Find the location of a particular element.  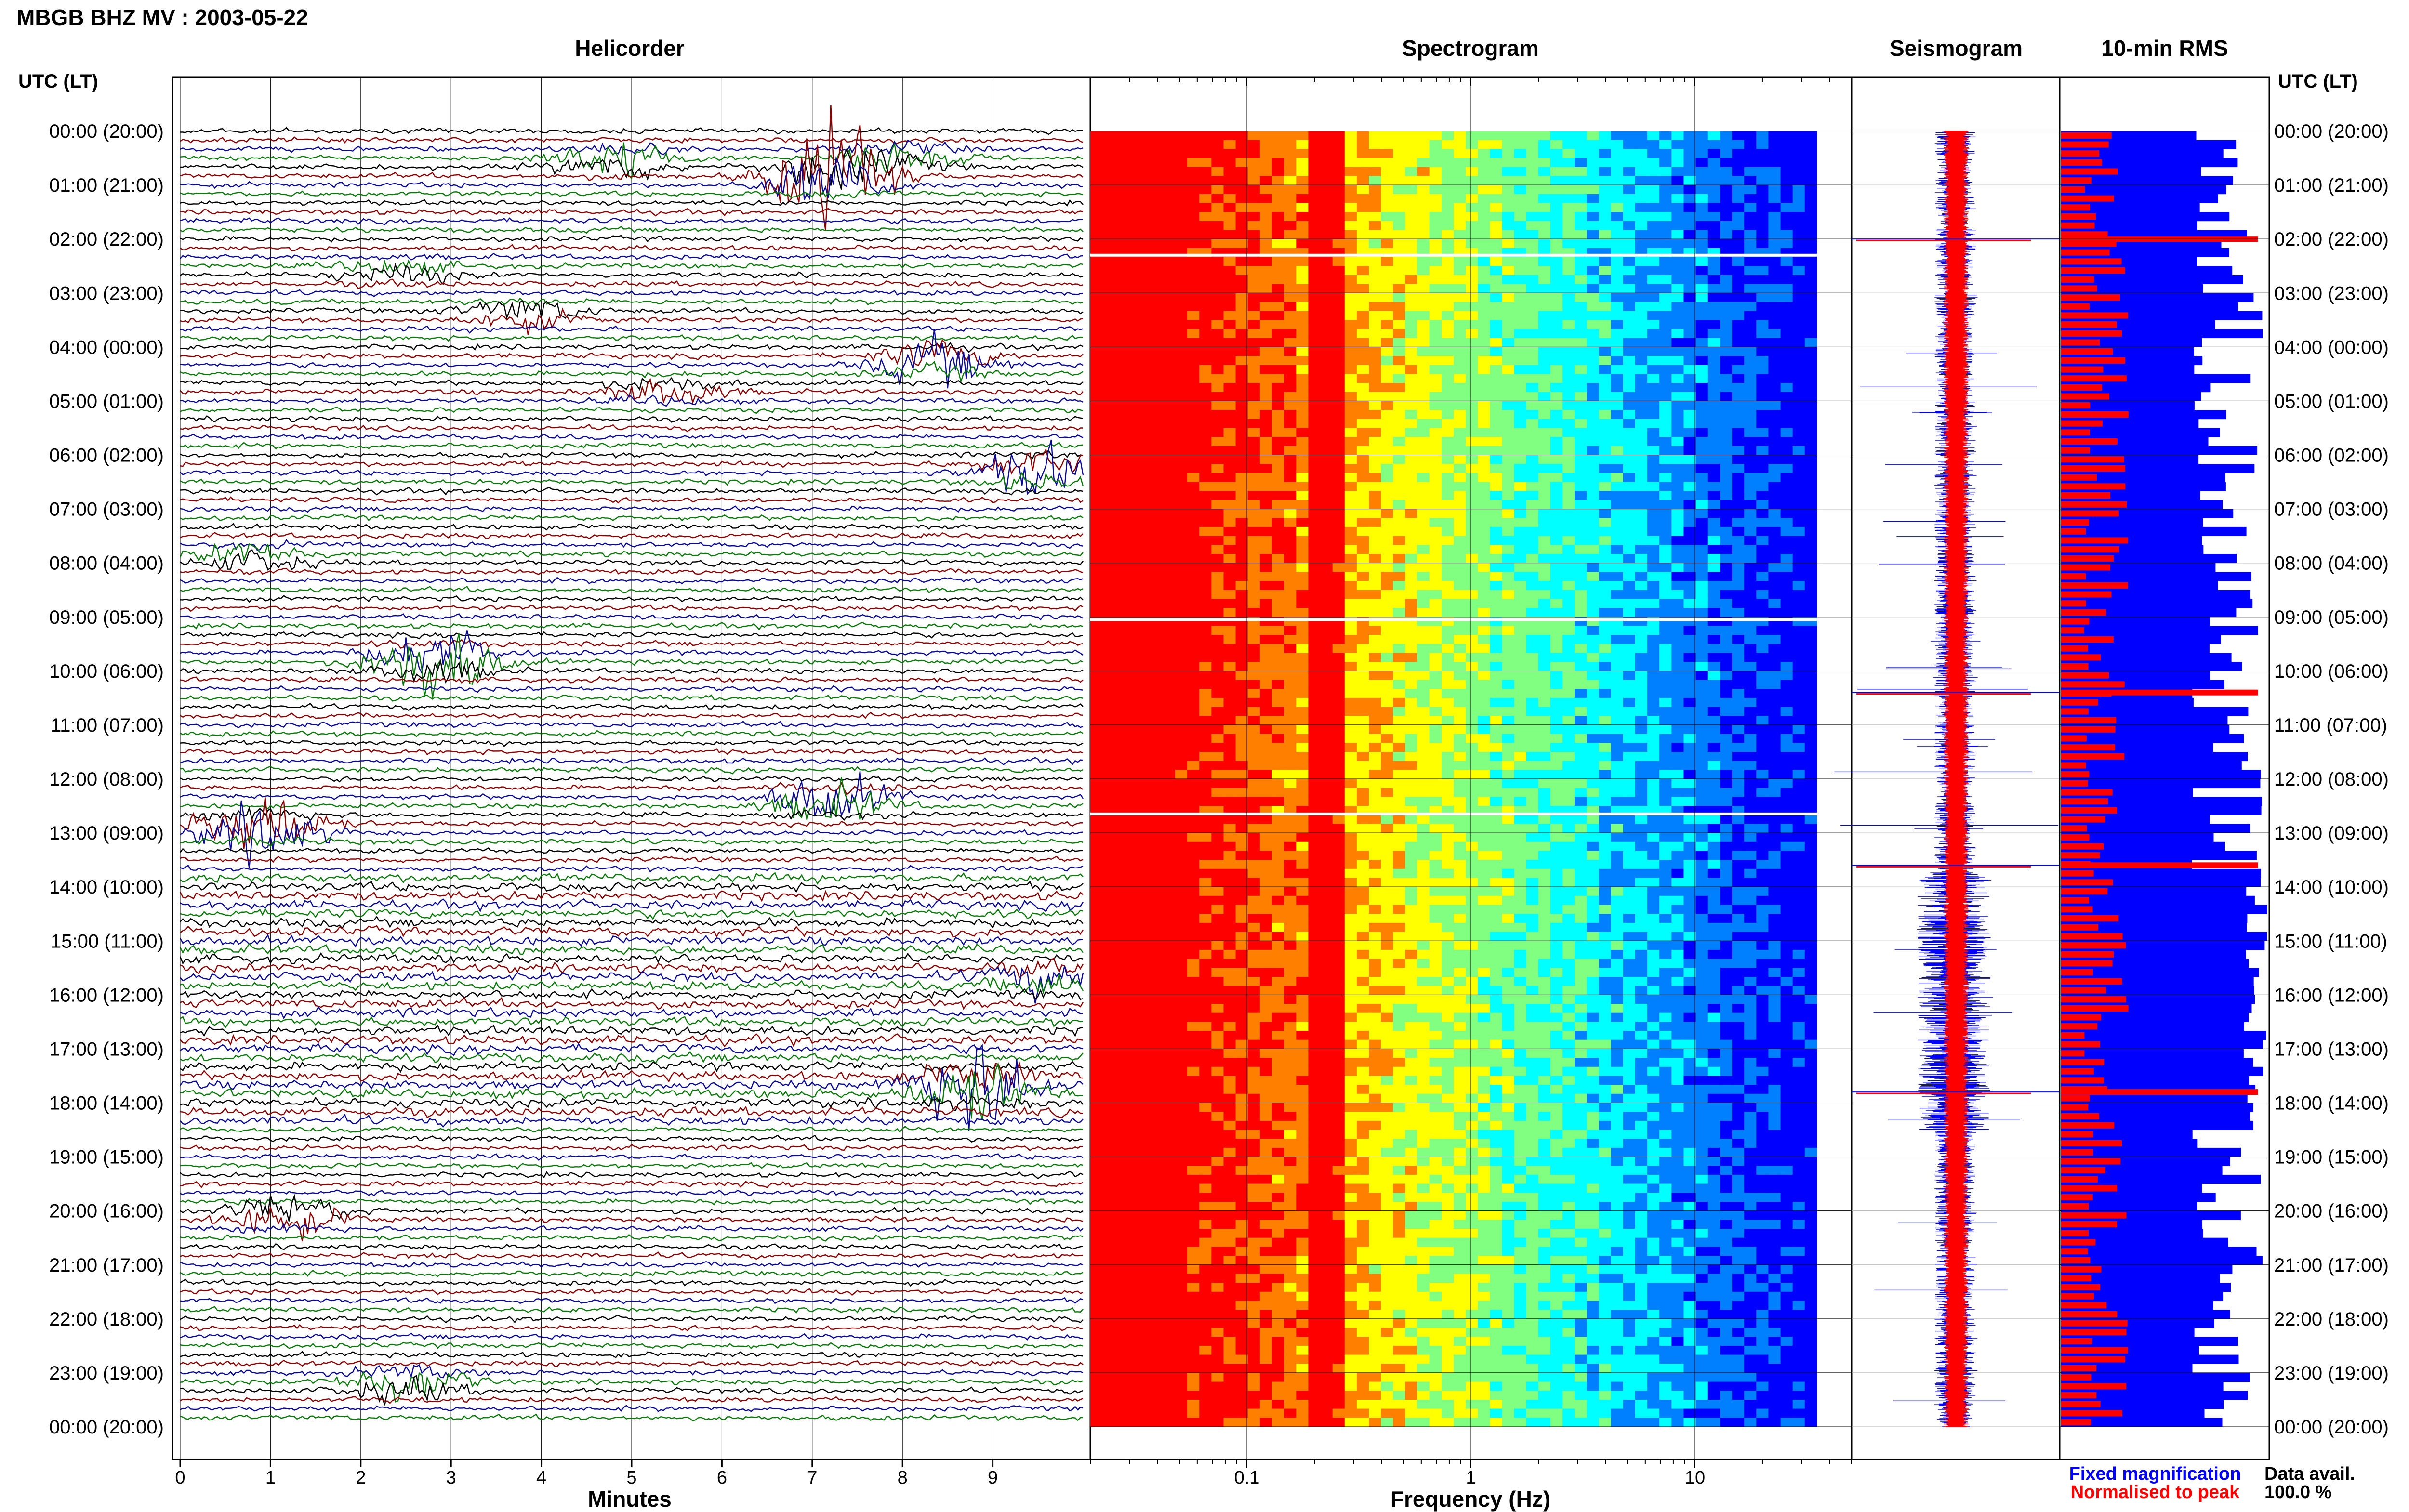

helicorder-x-tick-label: 5 is located at coordinates (631, 1478).